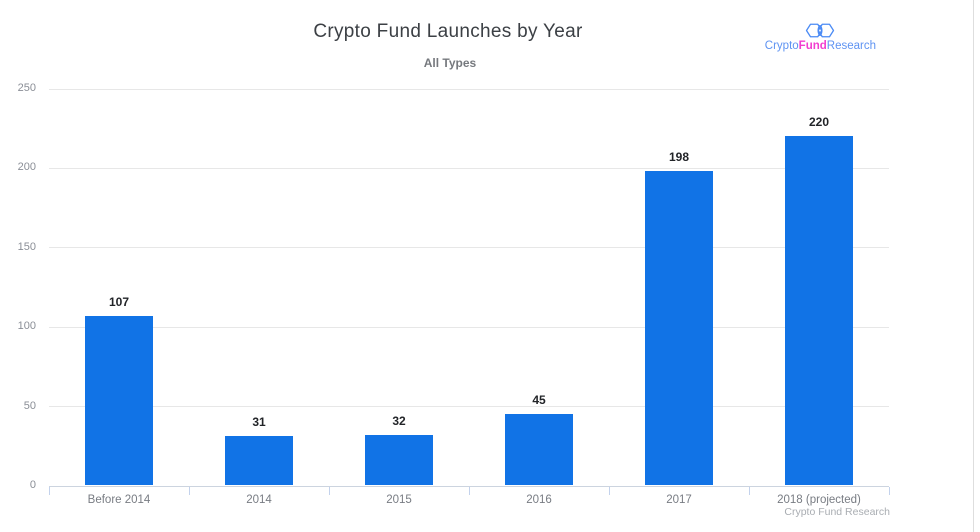 Image resolution: width=980 pixels, height=532 pixels. Describe the element at coordinates (679, 499) in the screenshot. I see `x-axis-label: 2017` at that location.